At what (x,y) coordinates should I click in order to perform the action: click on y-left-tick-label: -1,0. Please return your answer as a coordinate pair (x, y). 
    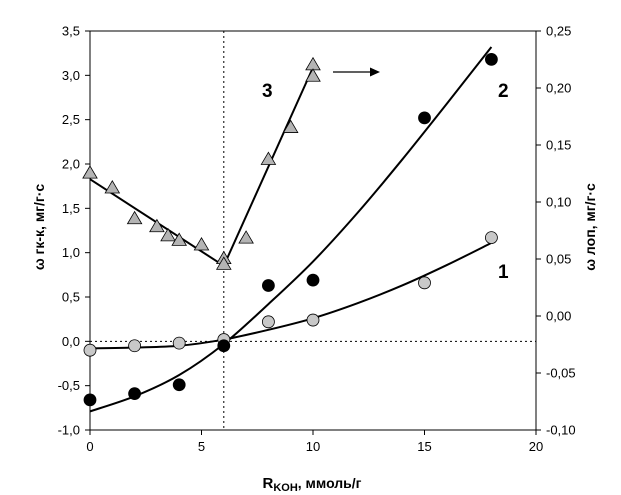
    Looking at the image, I should click on (69, 430).